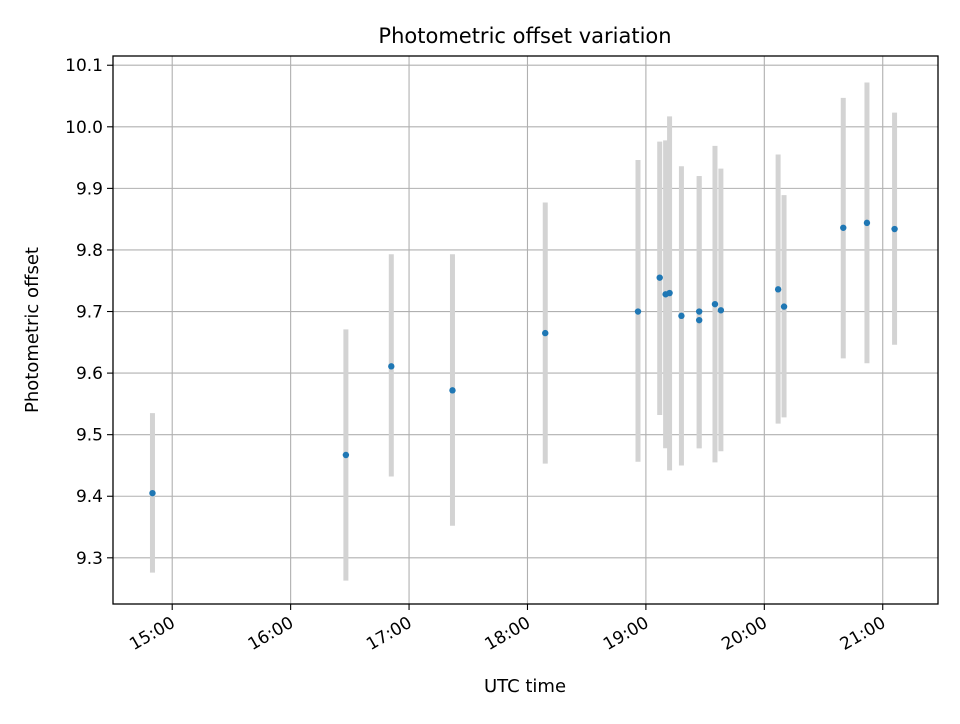 This screenshot has width=960, height=724. What do you see at coordinates (89, 251) in the screenshot?
I see `y-tick-label: 9.8` at bounding box center [89, 251].